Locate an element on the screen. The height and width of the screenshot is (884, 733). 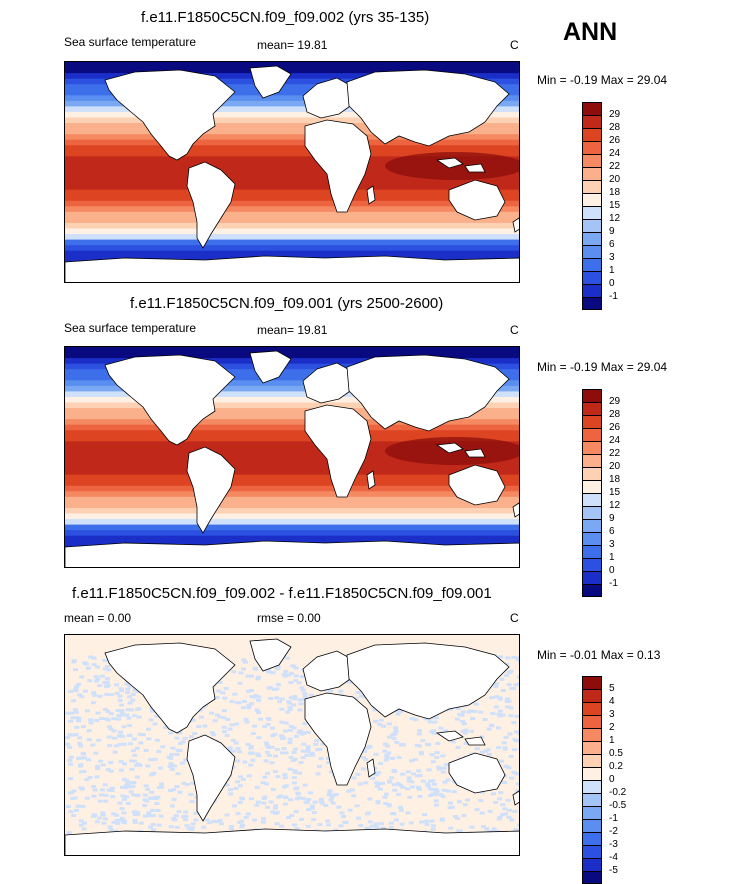
colorbar-tick-label: 0.5 is located at coordinates (616, 753).